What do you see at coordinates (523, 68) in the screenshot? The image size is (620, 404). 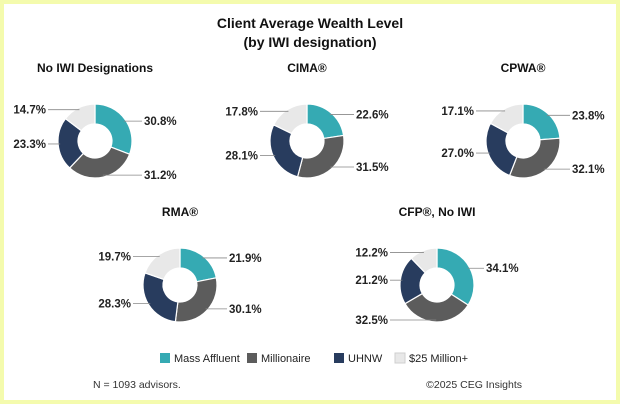 I see `panel-title: CPWA®` at bounding box center [523, 68].